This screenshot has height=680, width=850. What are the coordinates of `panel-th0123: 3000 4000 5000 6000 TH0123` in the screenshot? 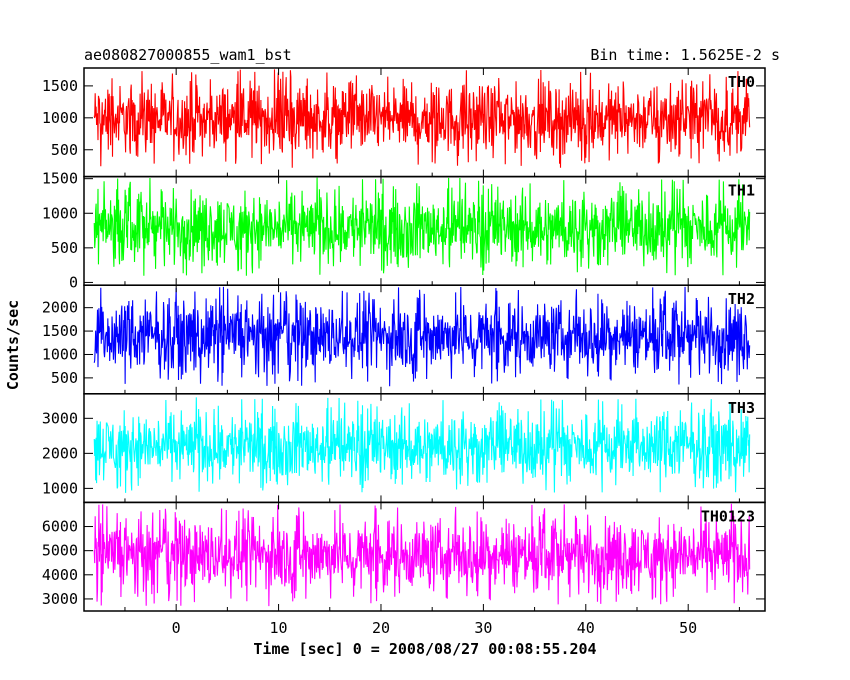 It's located at (404, 556).